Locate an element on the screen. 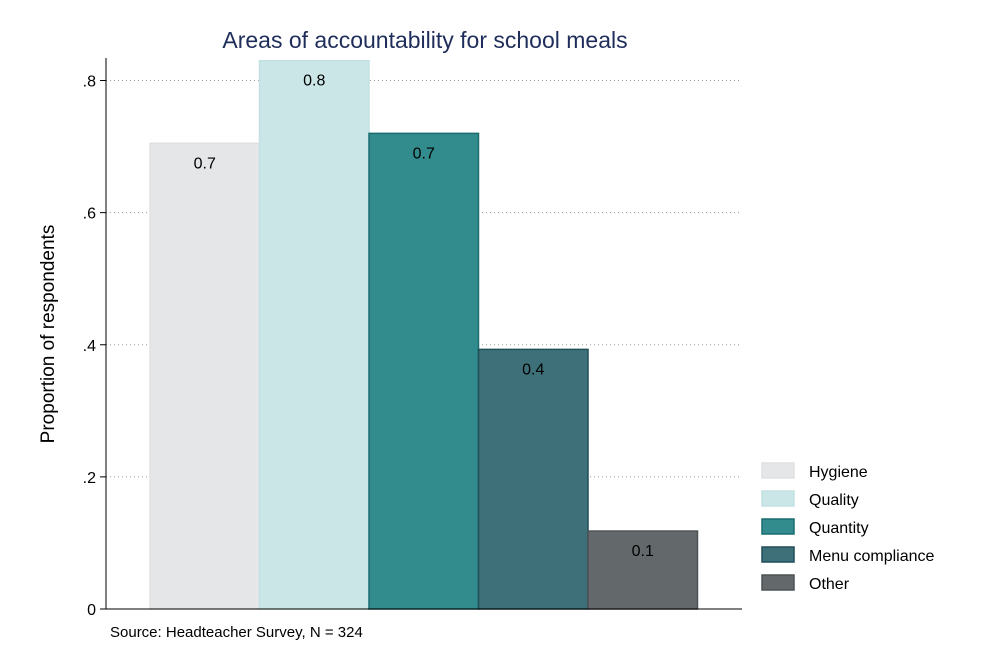 This screenshot has height=667, width=1000. legend-label: Quantity is located at coordinates (839, 528).